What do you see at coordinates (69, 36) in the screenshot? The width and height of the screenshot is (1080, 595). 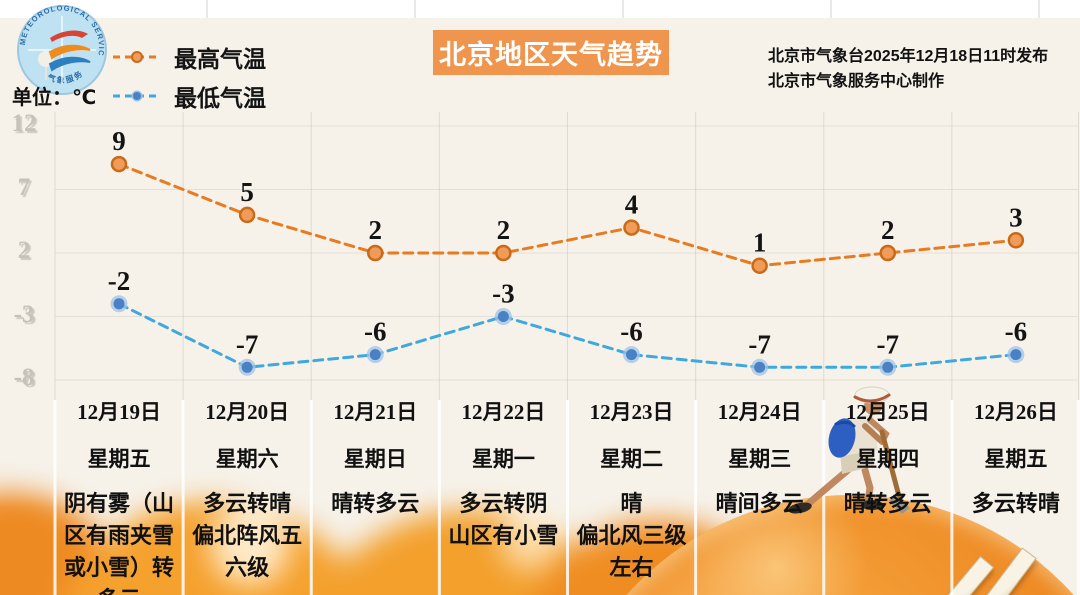 I see `red-swoosh` at bounding box center [69, 36].